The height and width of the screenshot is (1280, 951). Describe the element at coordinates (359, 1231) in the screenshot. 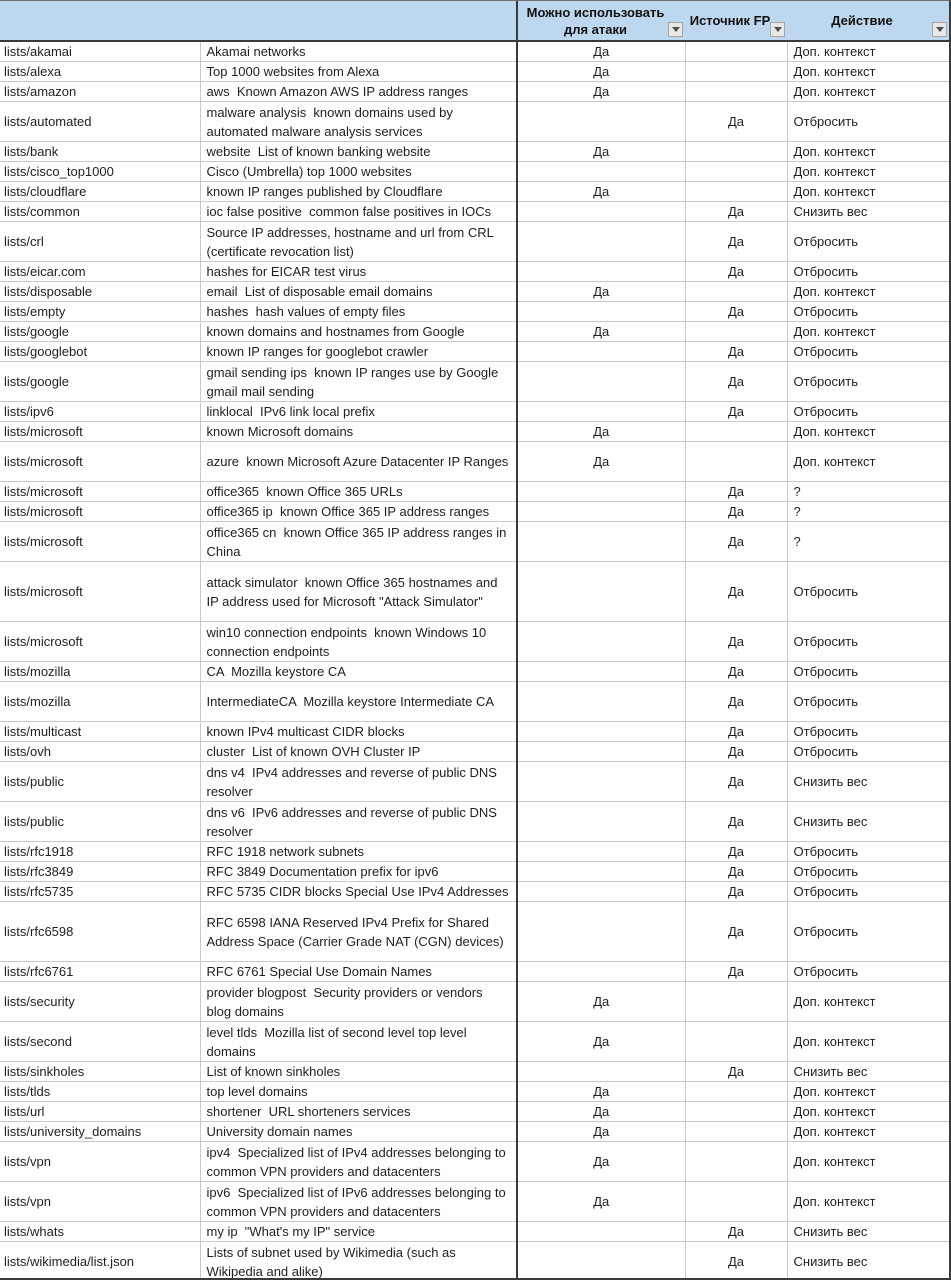

I see `cell-description: my ip "What's my IP" service` at that location.